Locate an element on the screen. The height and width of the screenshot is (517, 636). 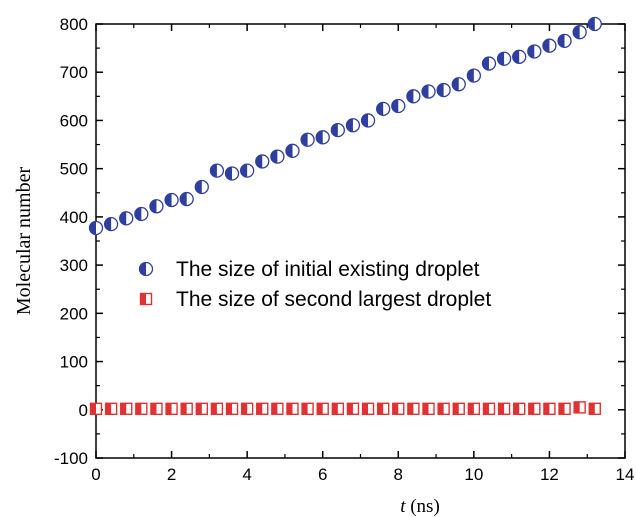
y-tick-label: 200 is located at coordinates (74, 313).